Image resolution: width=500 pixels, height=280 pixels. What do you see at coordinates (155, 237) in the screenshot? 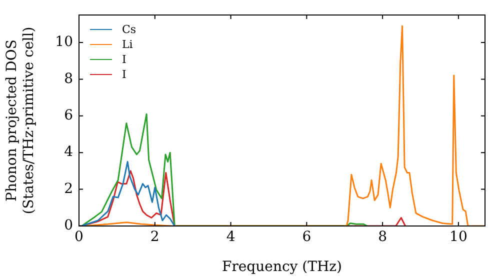
I see `x-tick-label: 2` at bounding box center [155, 237].